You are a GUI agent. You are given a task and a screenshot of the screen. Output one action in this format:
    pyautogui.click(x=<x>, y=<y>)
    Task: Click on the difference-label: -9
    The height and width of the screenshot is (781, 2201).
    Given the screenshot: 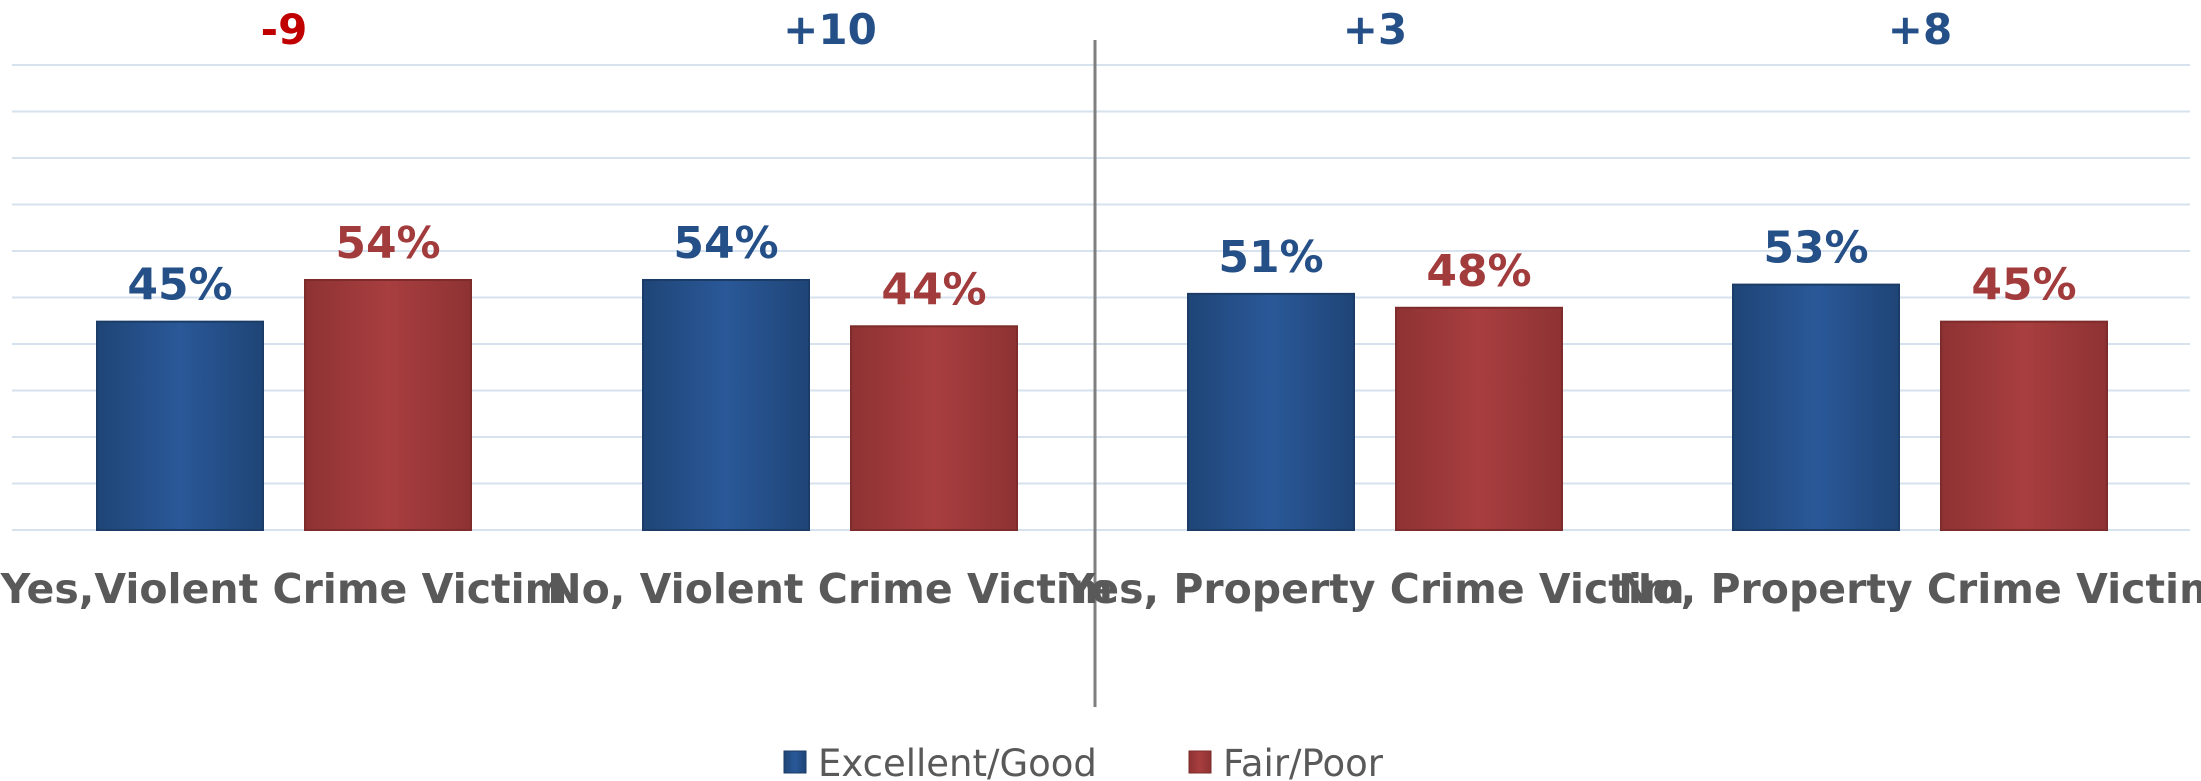 What is the action you would take?
    pyautogui.click(x=284, y=29)
    